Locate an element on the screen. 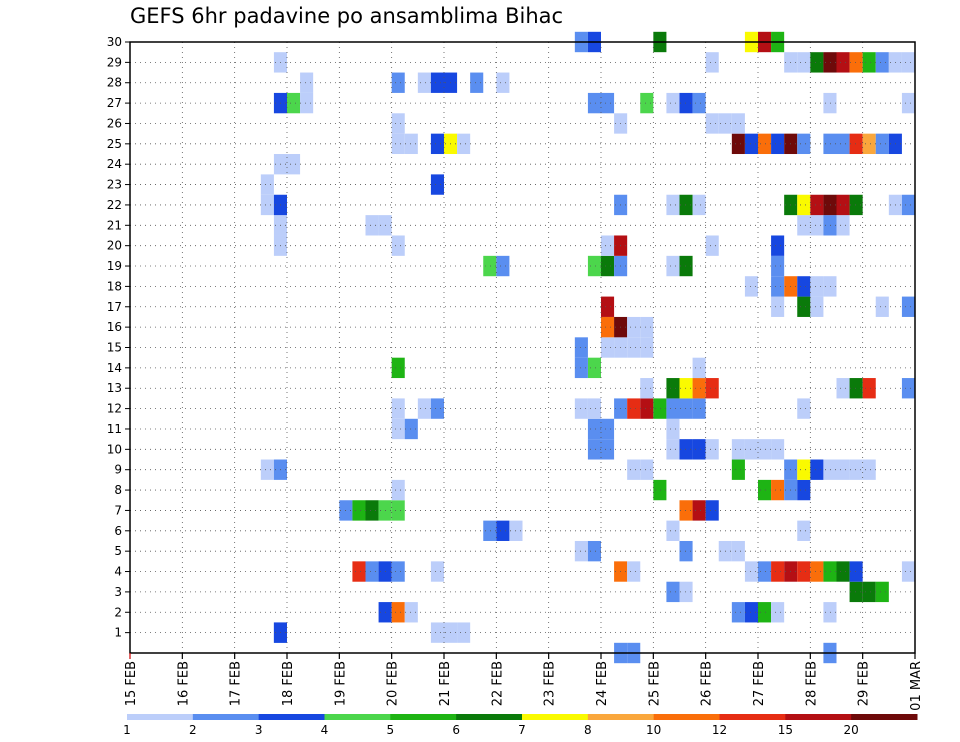 Image resolution: width=960 pixels, height=742 pixels. x-tick-label: 21 FEB is located at coordinates (445, 683).